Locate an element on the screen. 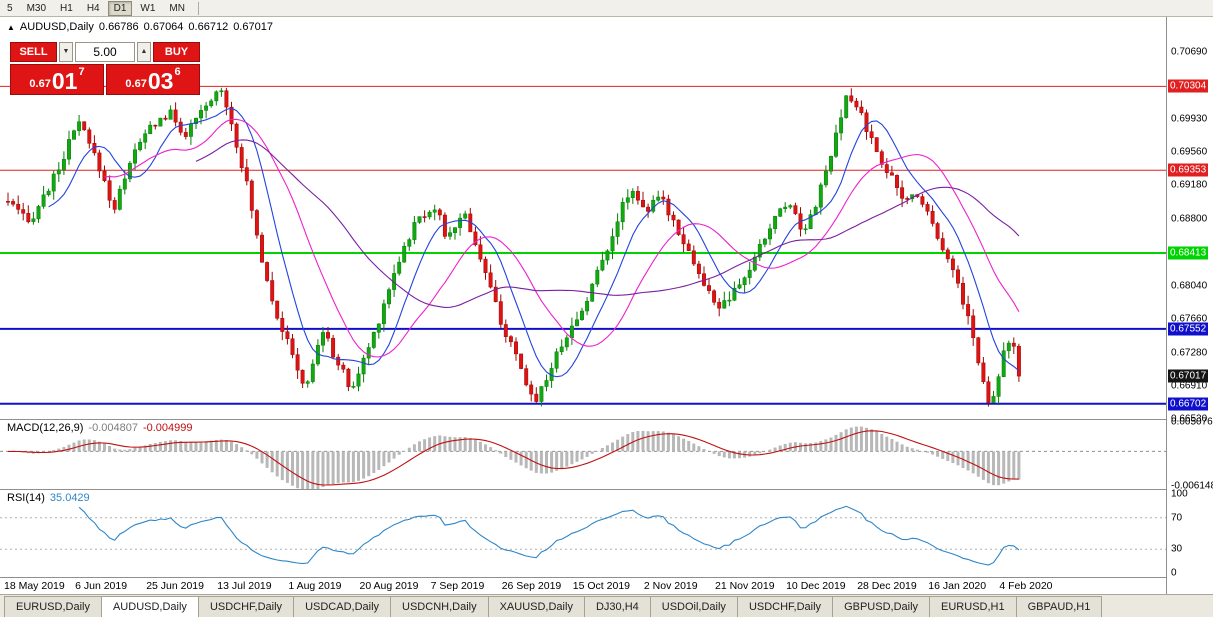 This screenshot has width=1213, height=617. buy-price-button: 0.67 03 6 is located at coordinates (153, 79).